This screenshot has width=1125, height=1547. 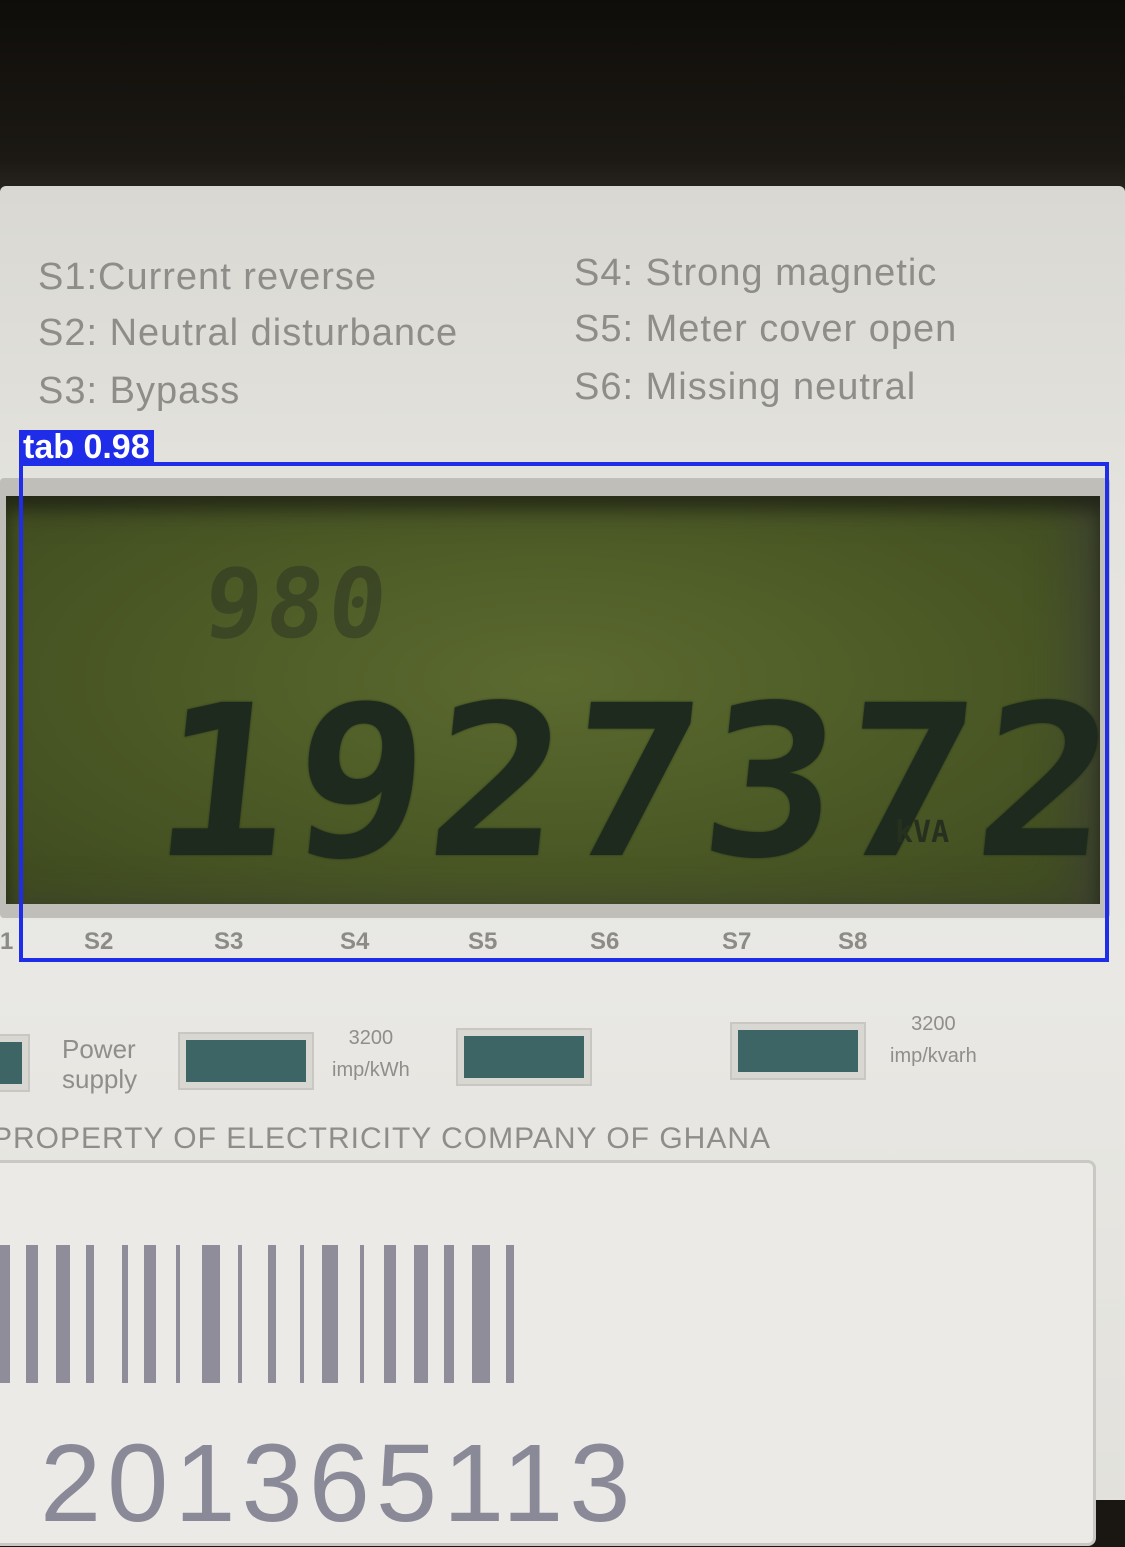 I want to click on legend-s2: S2: Neutral disturbance, so click(x=248, y=333).